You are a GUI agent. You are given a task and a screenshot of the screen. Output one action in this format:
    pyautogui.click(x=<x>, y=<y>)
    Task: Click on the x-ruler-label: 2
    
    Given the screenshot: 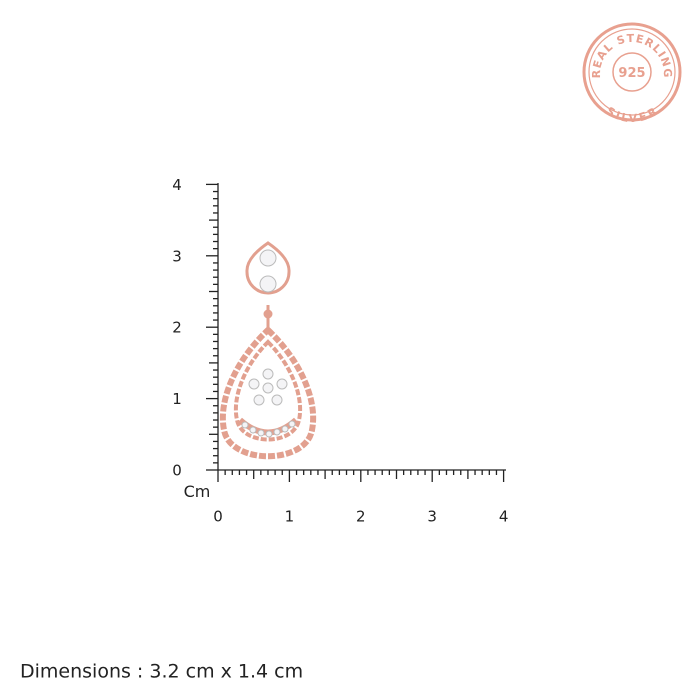 What is the action you would take?
    pyautogui.click(x=361, y=517)
    